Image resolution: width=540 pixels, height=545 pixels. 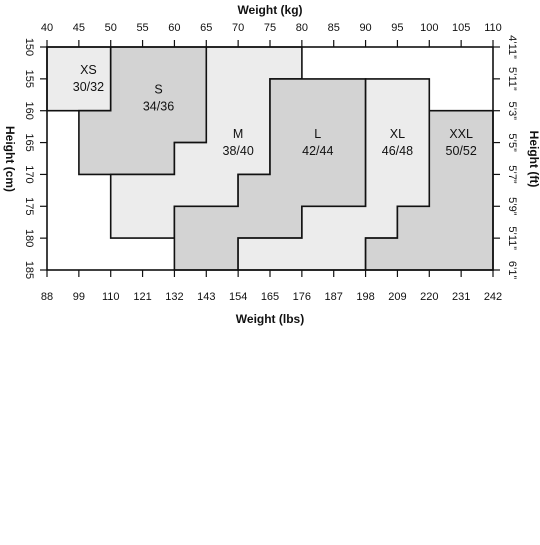 What do you see at coordinates (29, 47) in the screenshot?
I see `left-tick-label: 150` at bounding box center [29, 47].